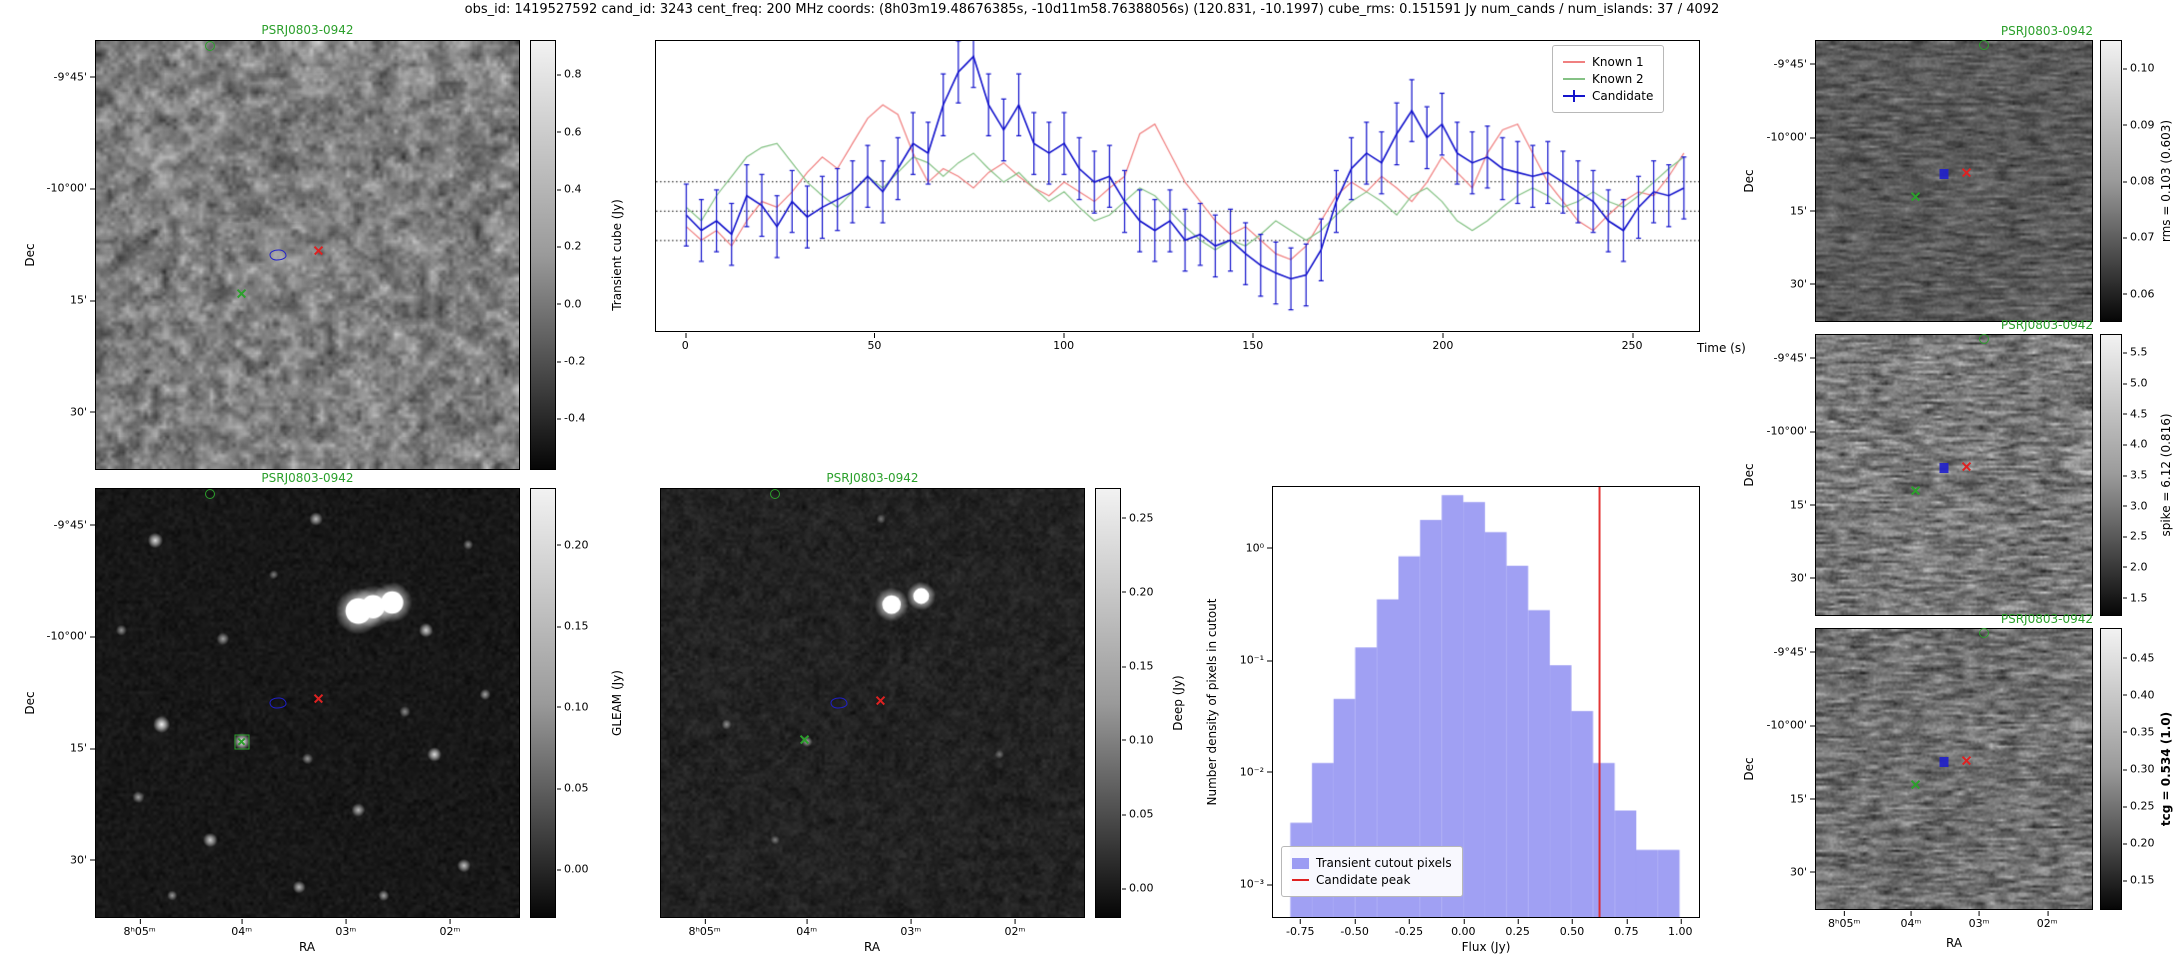 The width and height of the screenshot is (2184, 960). I want to click on legend-label: Candidate peak, so click(1363, 880).